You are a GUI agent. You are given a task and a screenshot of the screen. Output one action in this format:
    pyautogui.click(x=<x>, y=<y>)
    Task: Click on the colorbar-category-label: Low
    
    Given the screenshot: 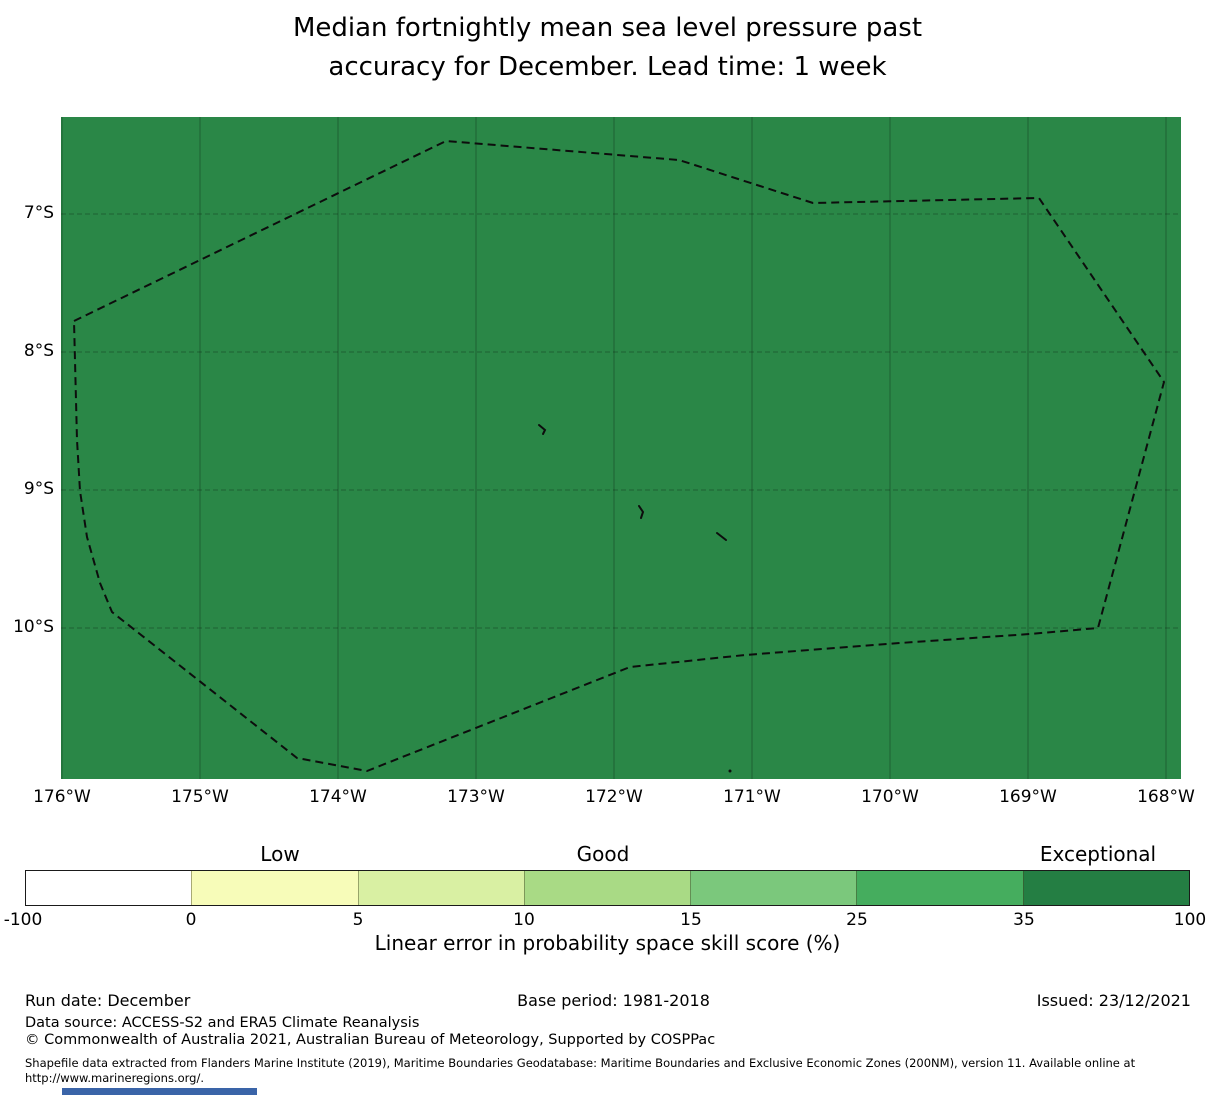 What is the action you would take?
    pyautogui.click(x=280, y=854)
    